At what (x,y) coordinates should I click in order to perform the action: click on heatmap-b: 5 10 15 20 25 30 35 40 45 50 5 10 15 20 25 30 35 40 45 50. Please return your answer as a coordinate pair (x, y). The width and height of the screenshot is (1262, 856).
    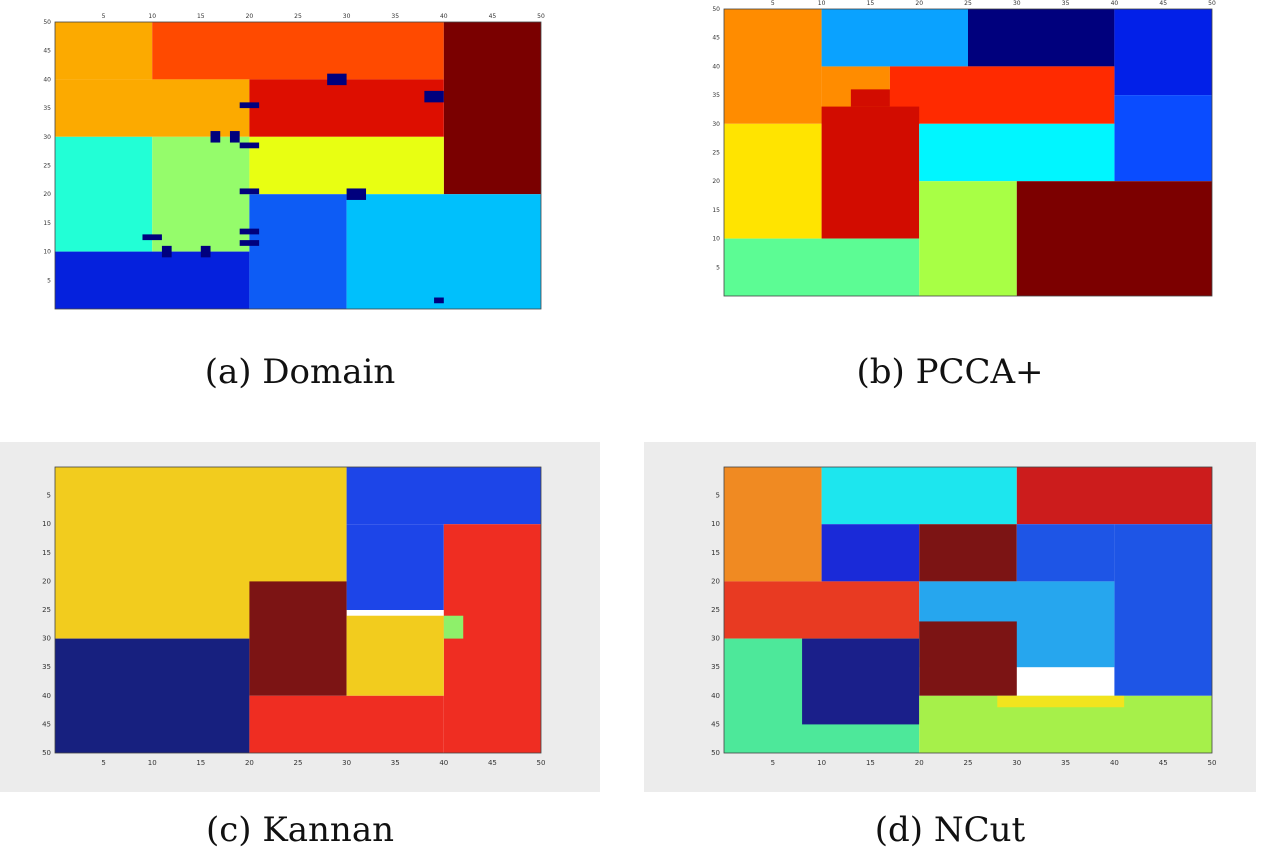
    Looking at the image, I should click on (964, 148).